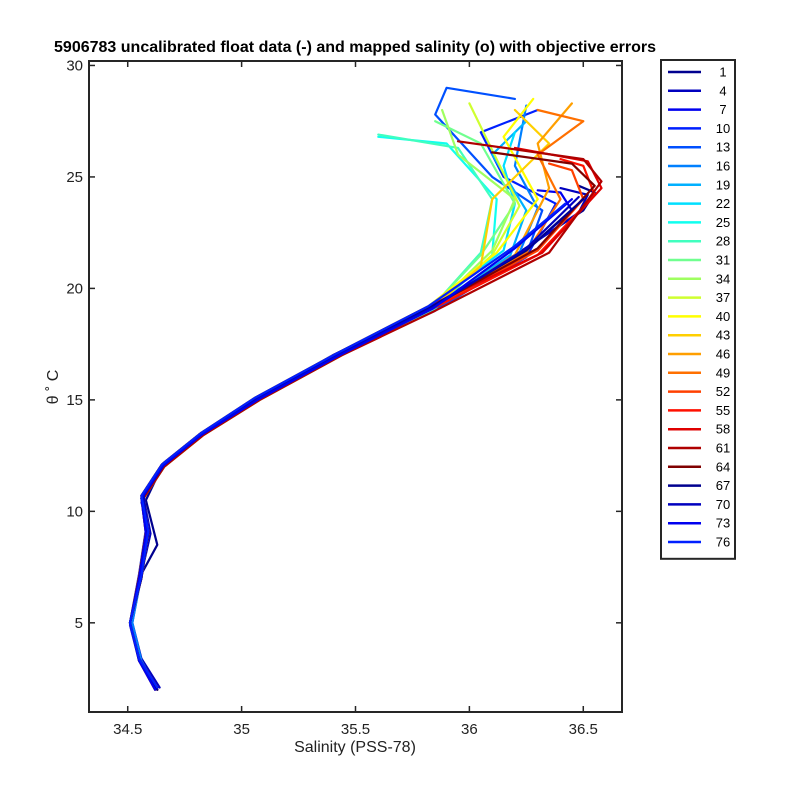 This screenshot has width=800, height=800. What do you see at coordinates (79, 623) in the screenshot?
I see `y-tick-label: 5` at bounding box center [79, 623].